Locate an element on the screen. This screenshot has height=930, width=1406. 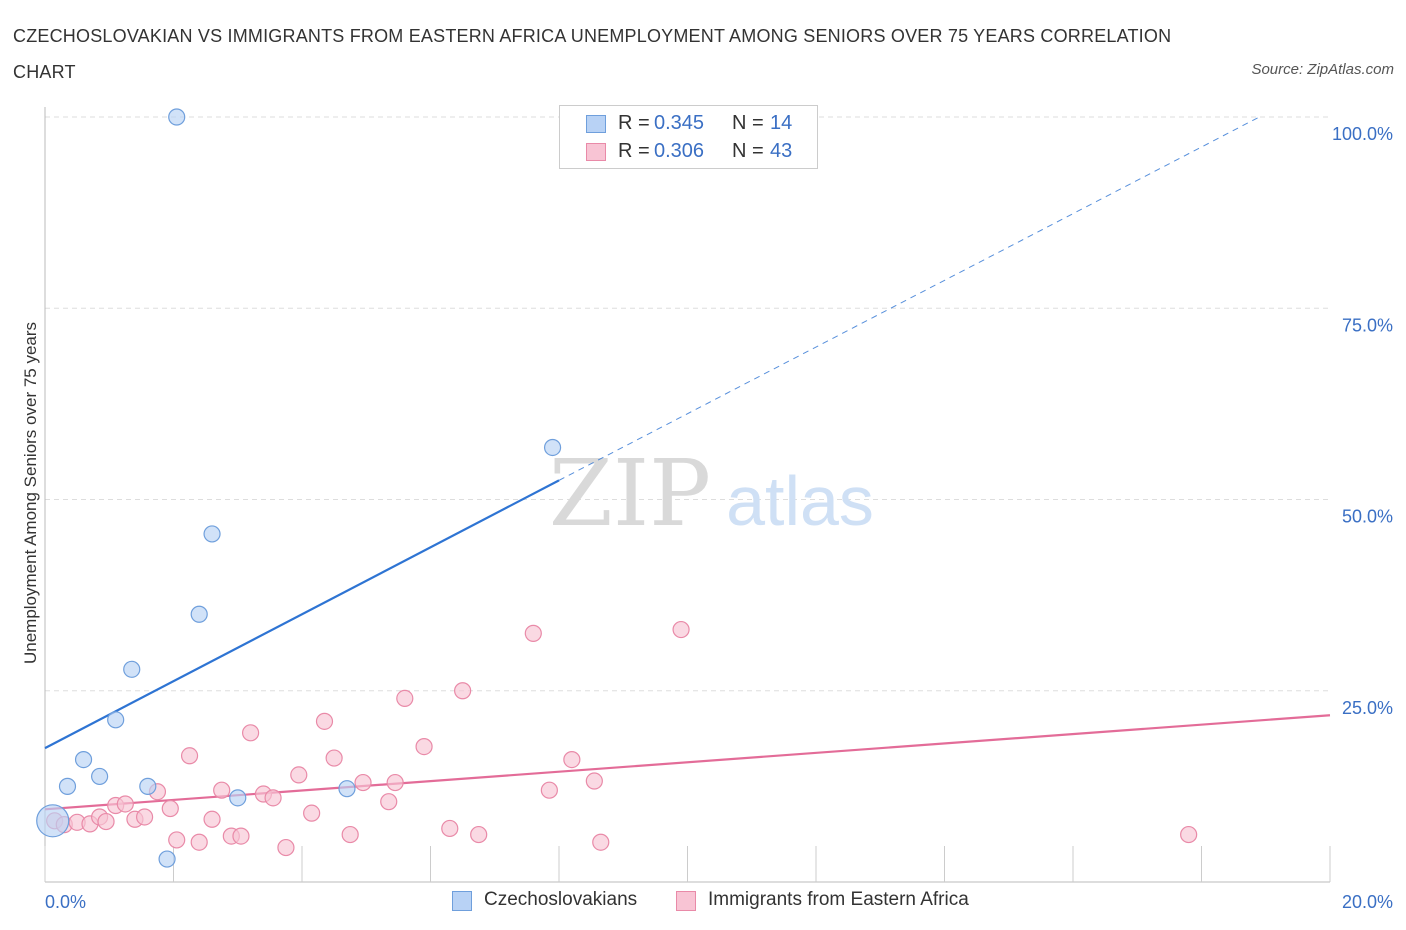
series-swatch-pink is located at coordinates (686, 901).